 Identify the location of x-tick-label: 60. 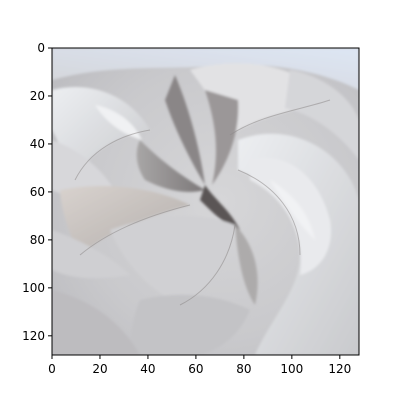
(195, 369).